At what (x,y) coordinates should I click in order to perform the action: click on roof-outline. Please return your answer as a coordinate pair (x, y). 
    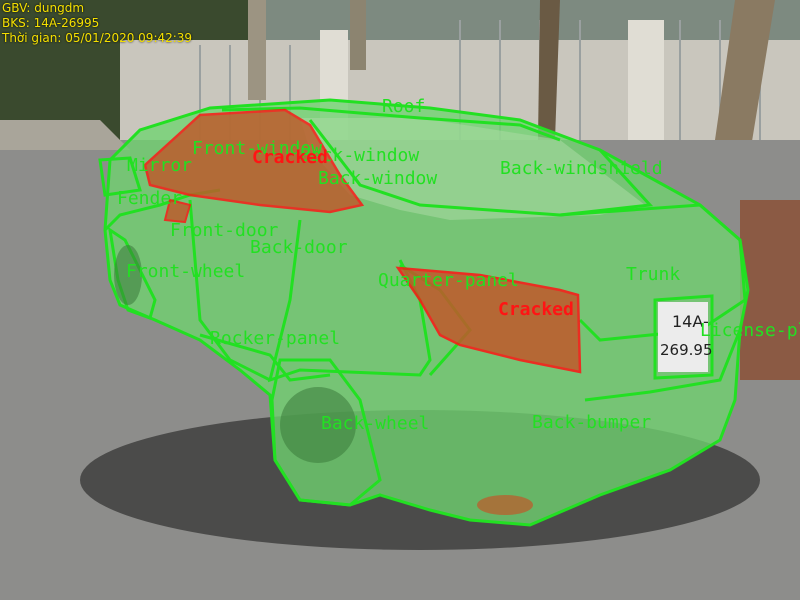
    Looking at the image, I should click on (391, 124).